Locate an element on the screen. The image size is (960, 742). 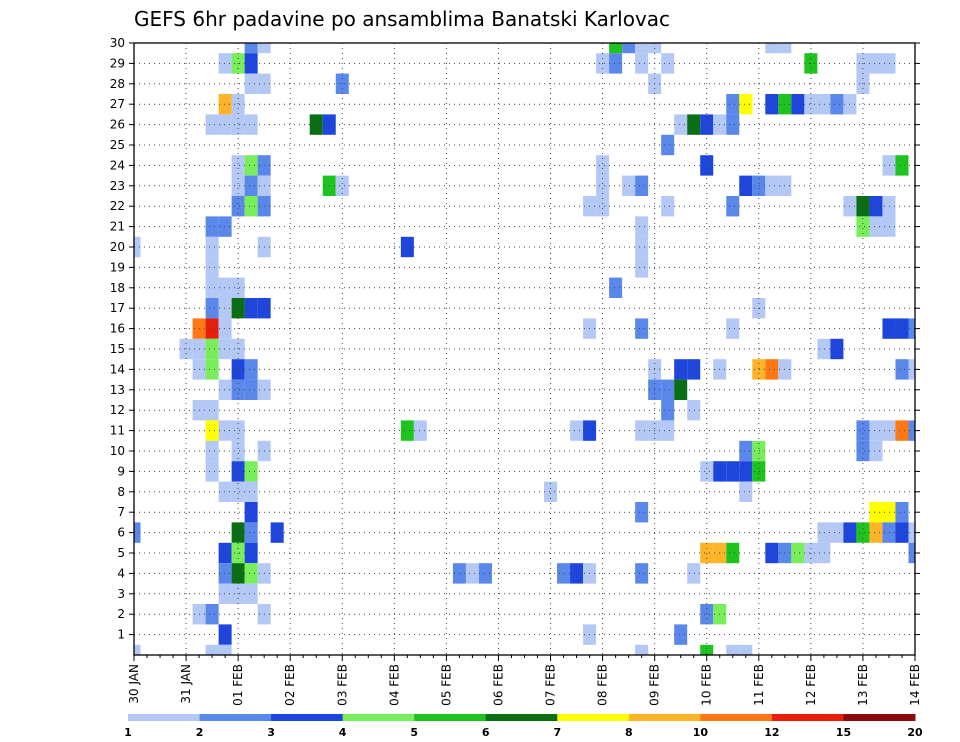
y-tick-label: 13 is located at coordinates (117, 390).